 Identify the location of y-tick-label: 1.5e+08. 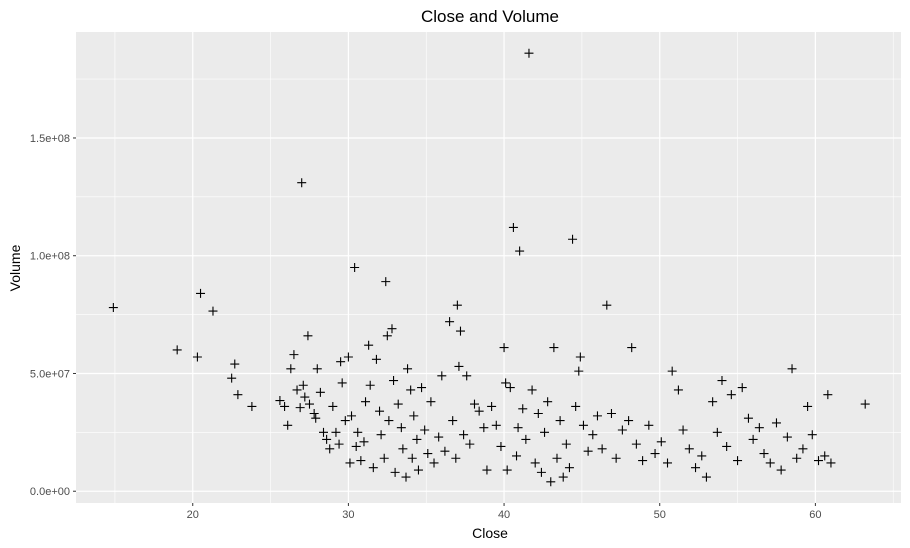
(50, 139).